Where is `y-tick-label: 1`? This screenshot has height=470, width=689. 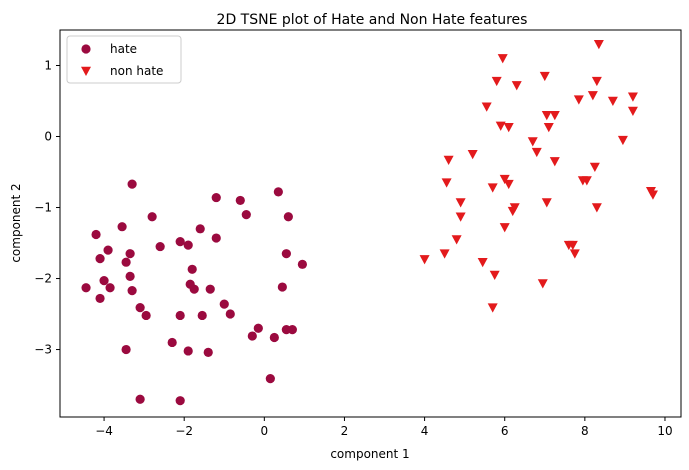 y-tick-label: 1 is located at coordinates (48, 66).